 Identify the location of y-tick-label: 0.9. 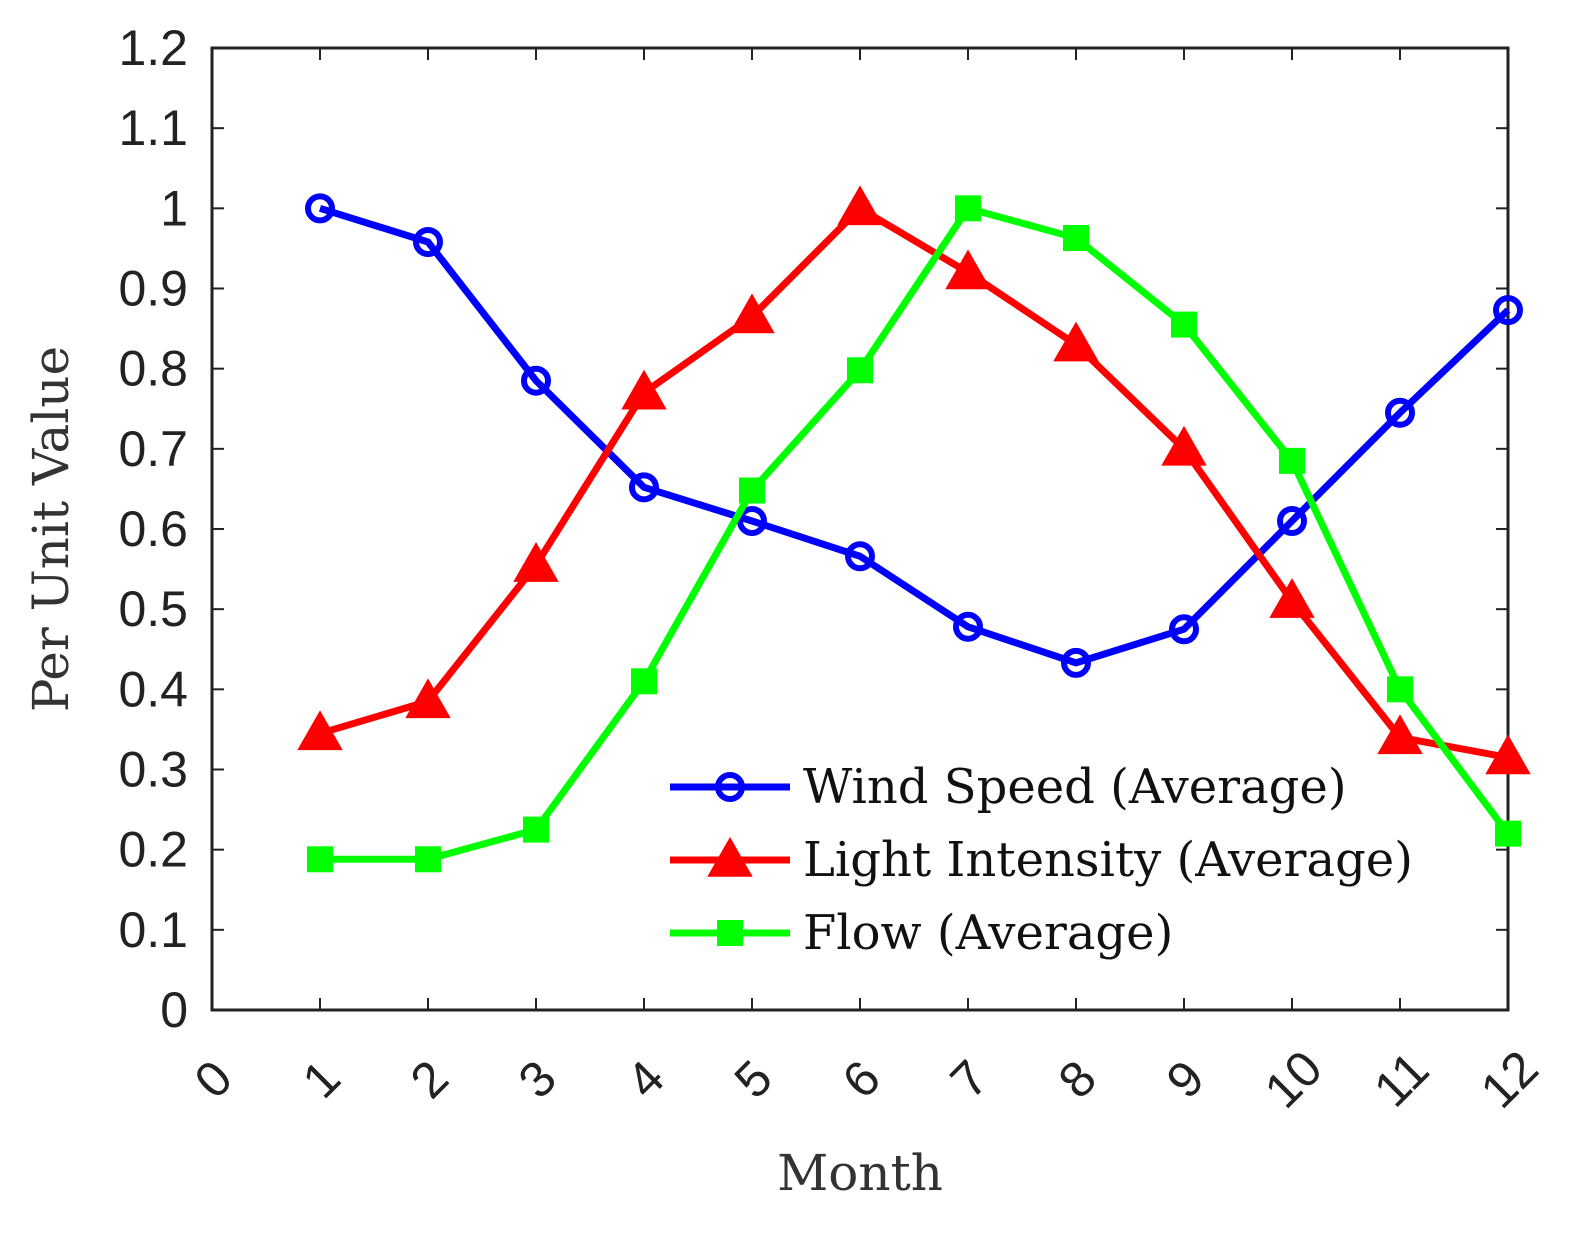
(153, 289).